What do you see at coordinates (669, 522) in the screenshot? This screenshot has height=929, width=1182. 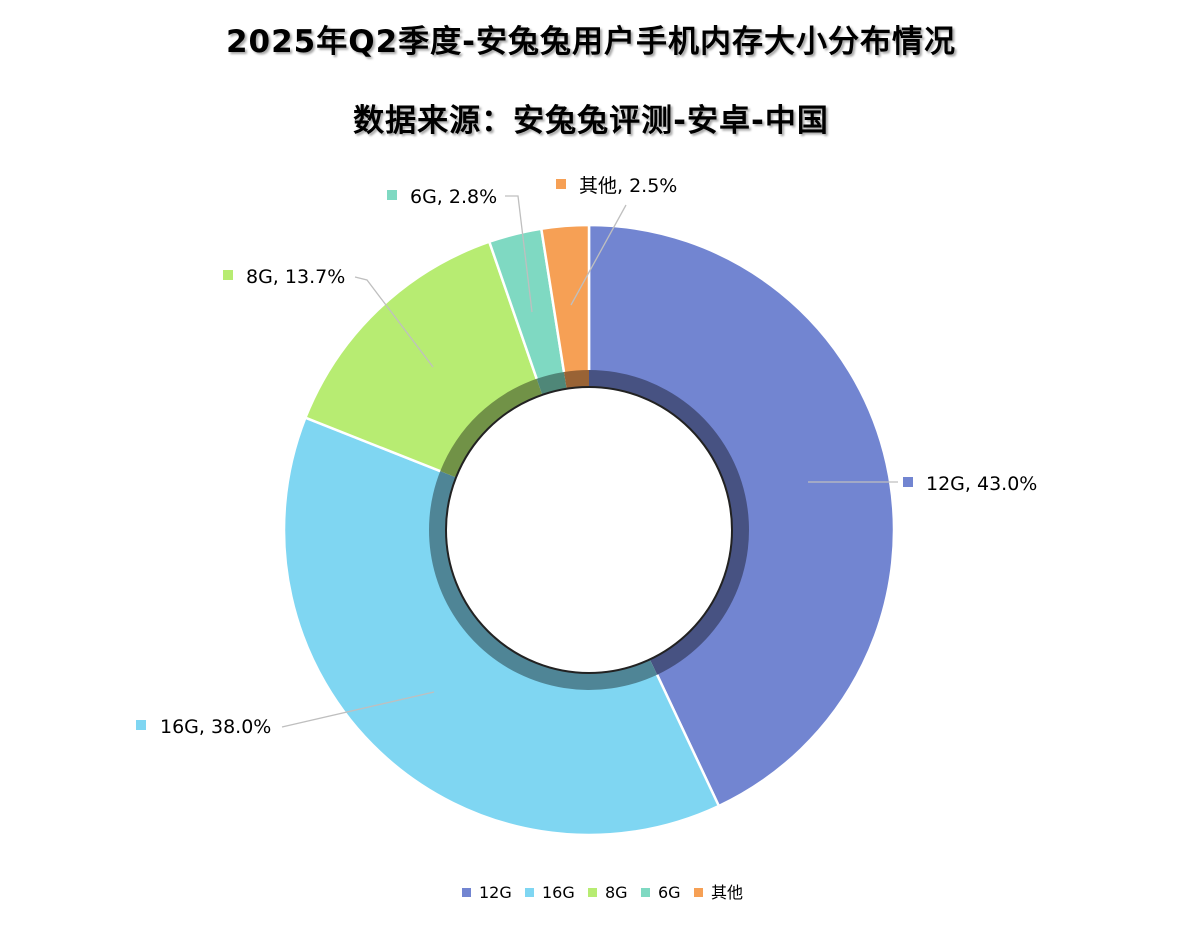 I see `slice-shadow-12G` at bounding box center [669, 522].